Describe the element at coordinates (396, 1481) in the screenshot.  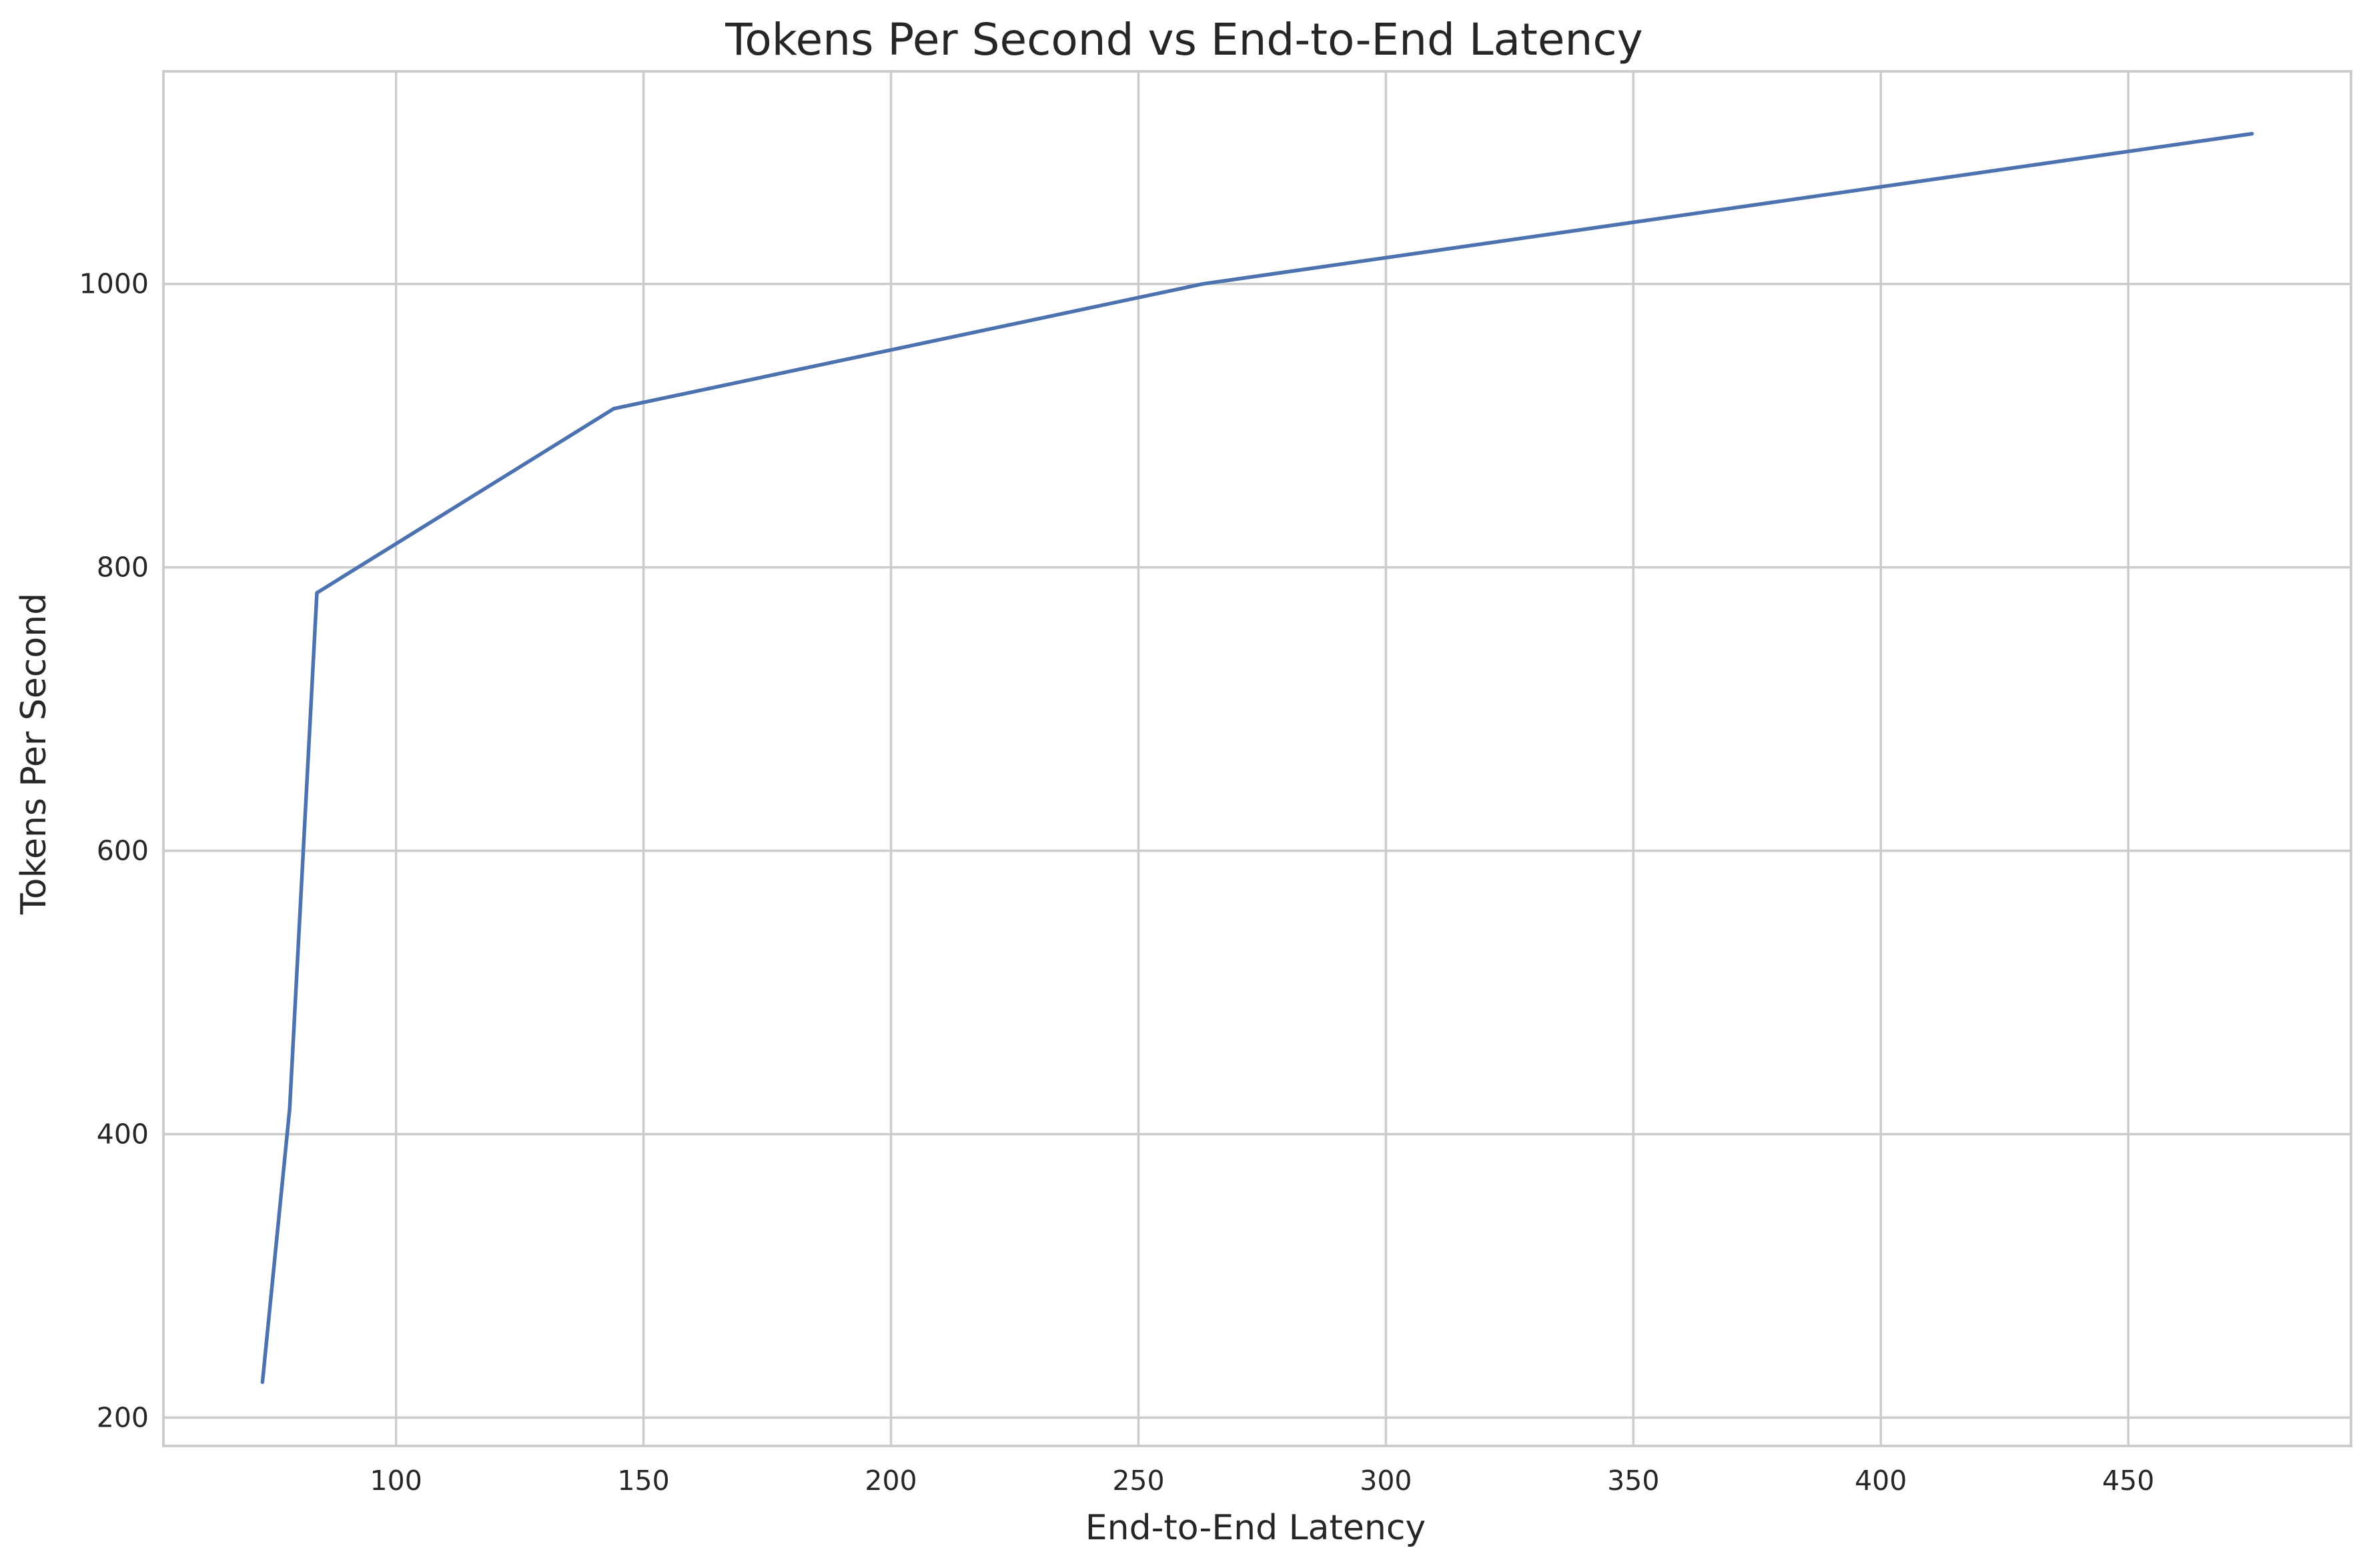
I see `x-tick-label: 100` at that location.